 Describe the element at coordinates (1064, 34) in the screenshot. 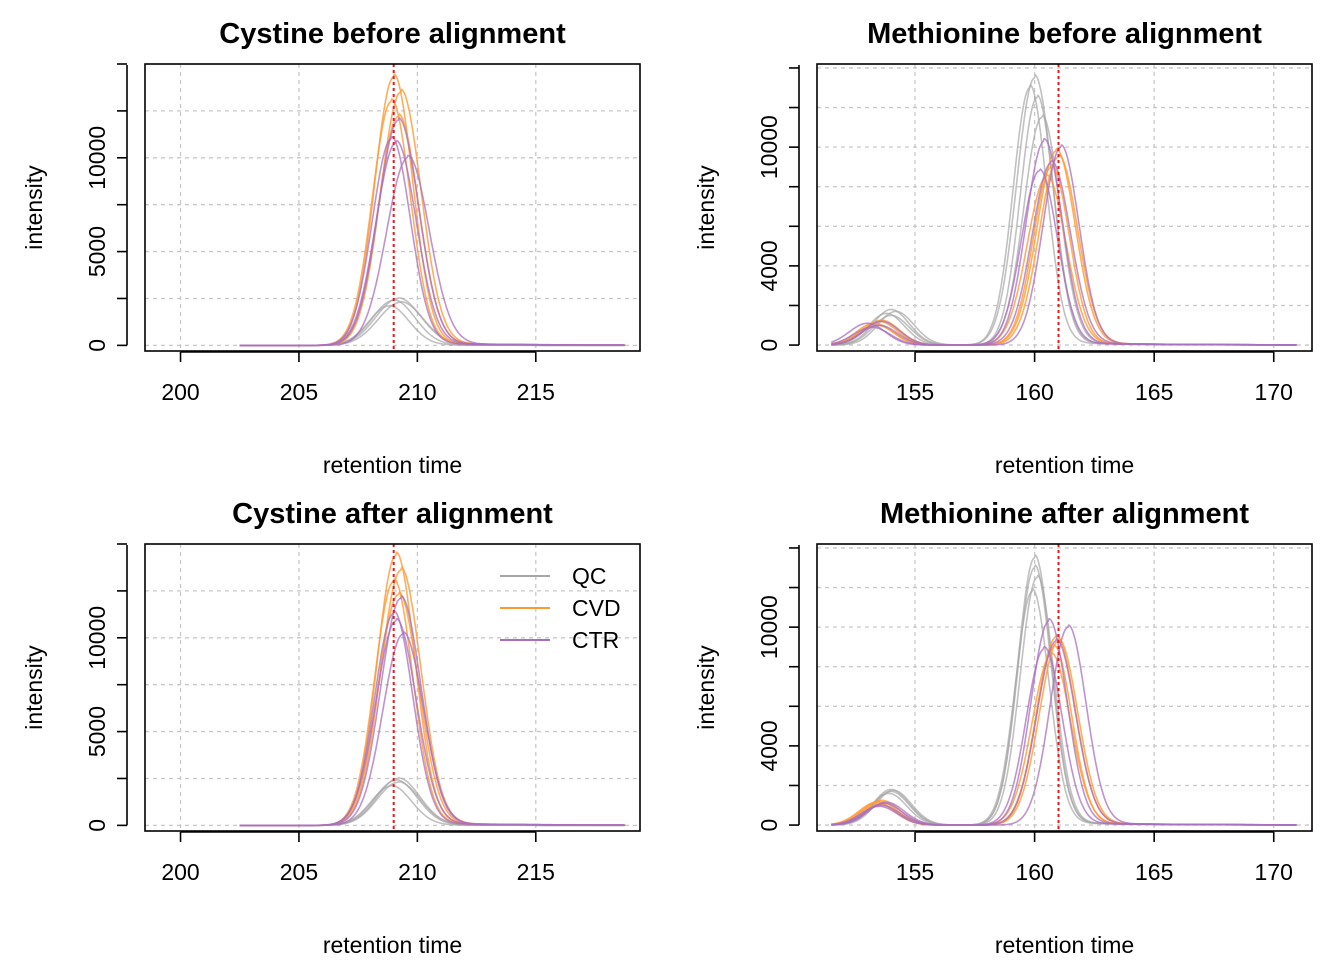

I see `panel-title: Methionine before alignment` at that location.